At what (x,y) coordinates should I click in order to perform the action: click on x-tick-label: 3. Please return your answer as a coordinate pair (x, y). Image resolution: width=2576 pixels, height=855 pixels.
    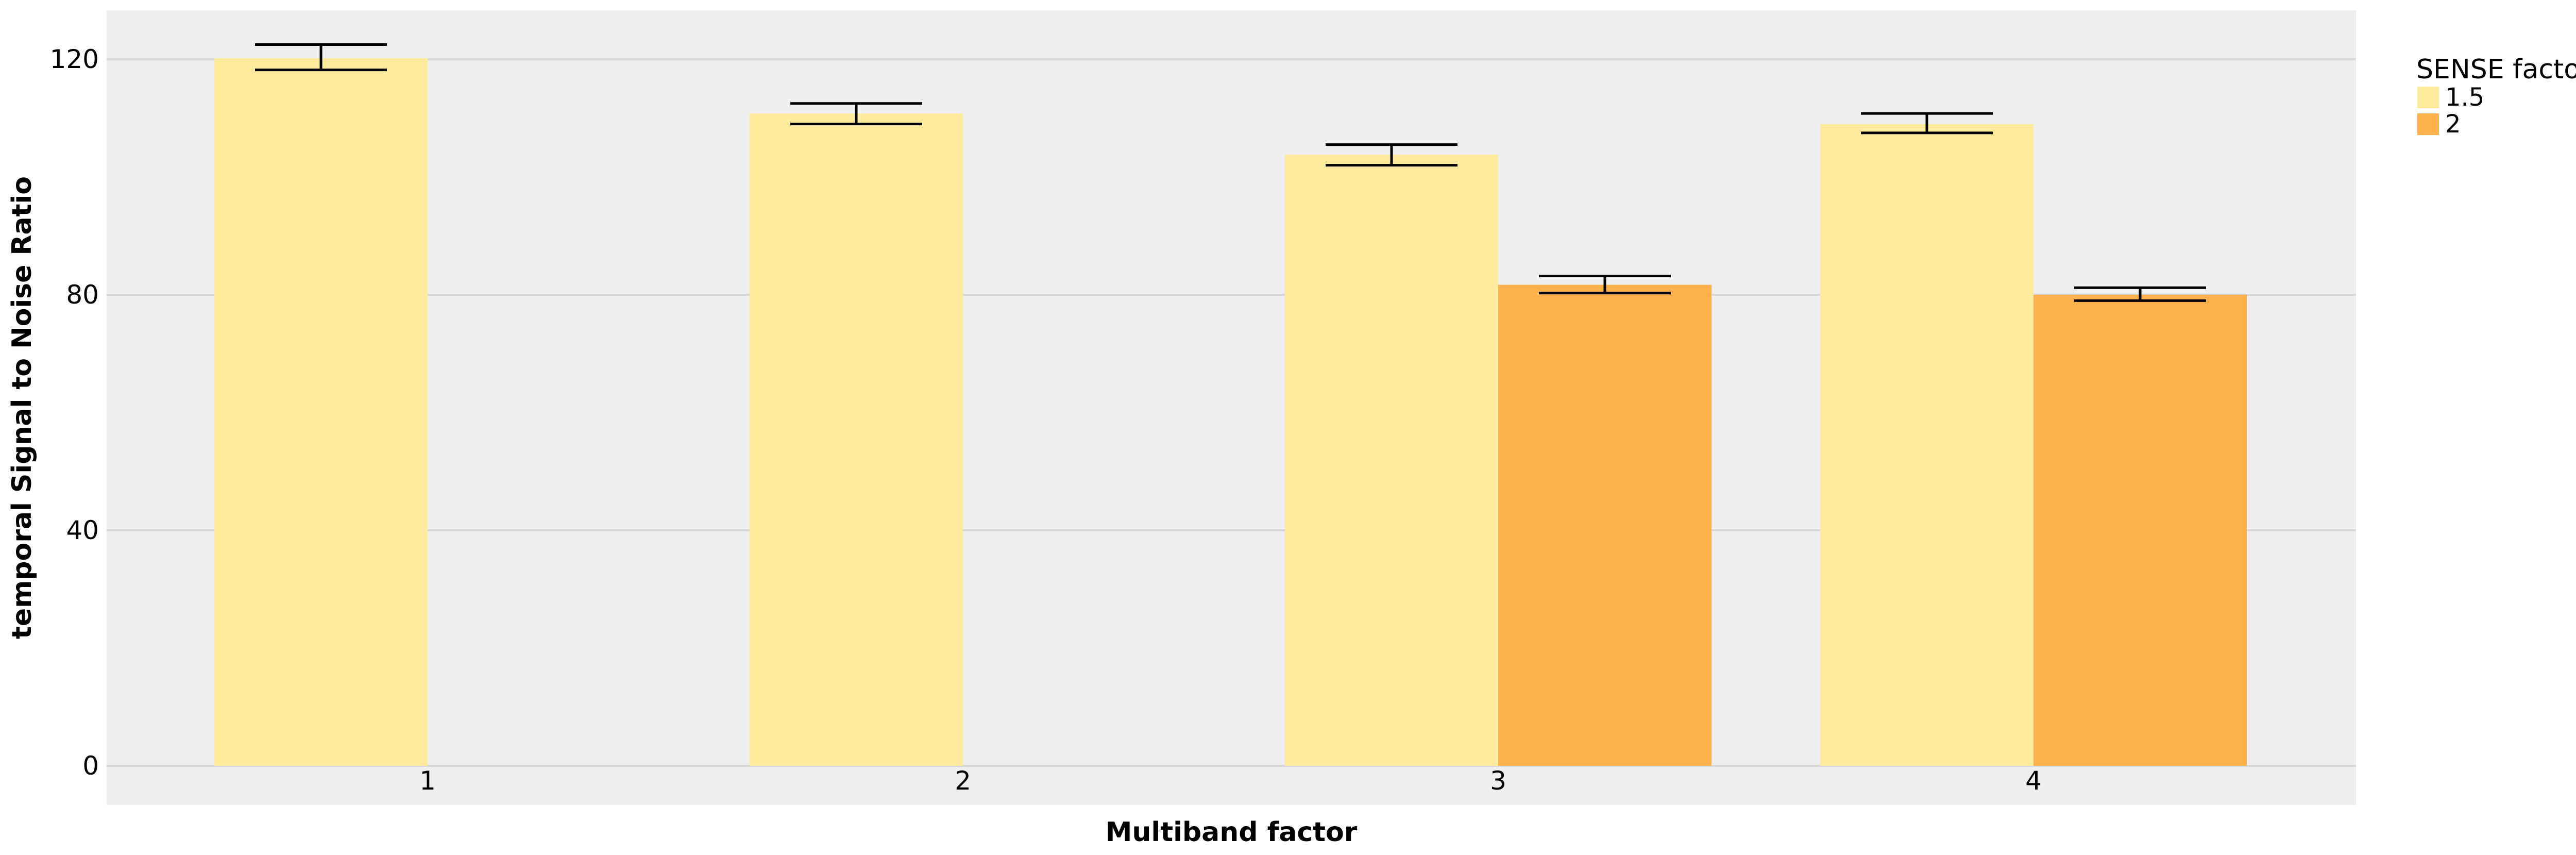
    Looking at the image, I should click on (1498, 781).